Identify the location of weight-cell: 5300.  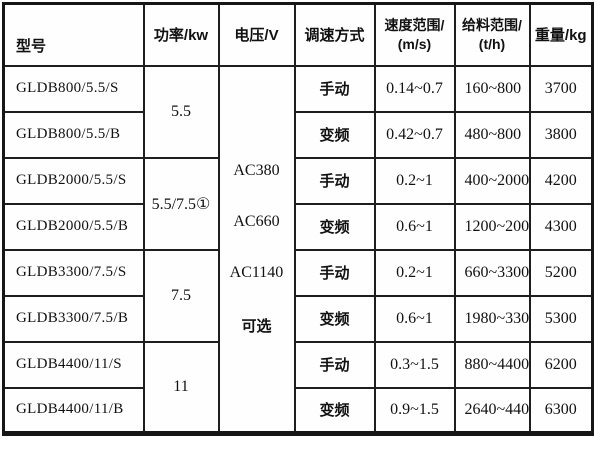
(561, 318).